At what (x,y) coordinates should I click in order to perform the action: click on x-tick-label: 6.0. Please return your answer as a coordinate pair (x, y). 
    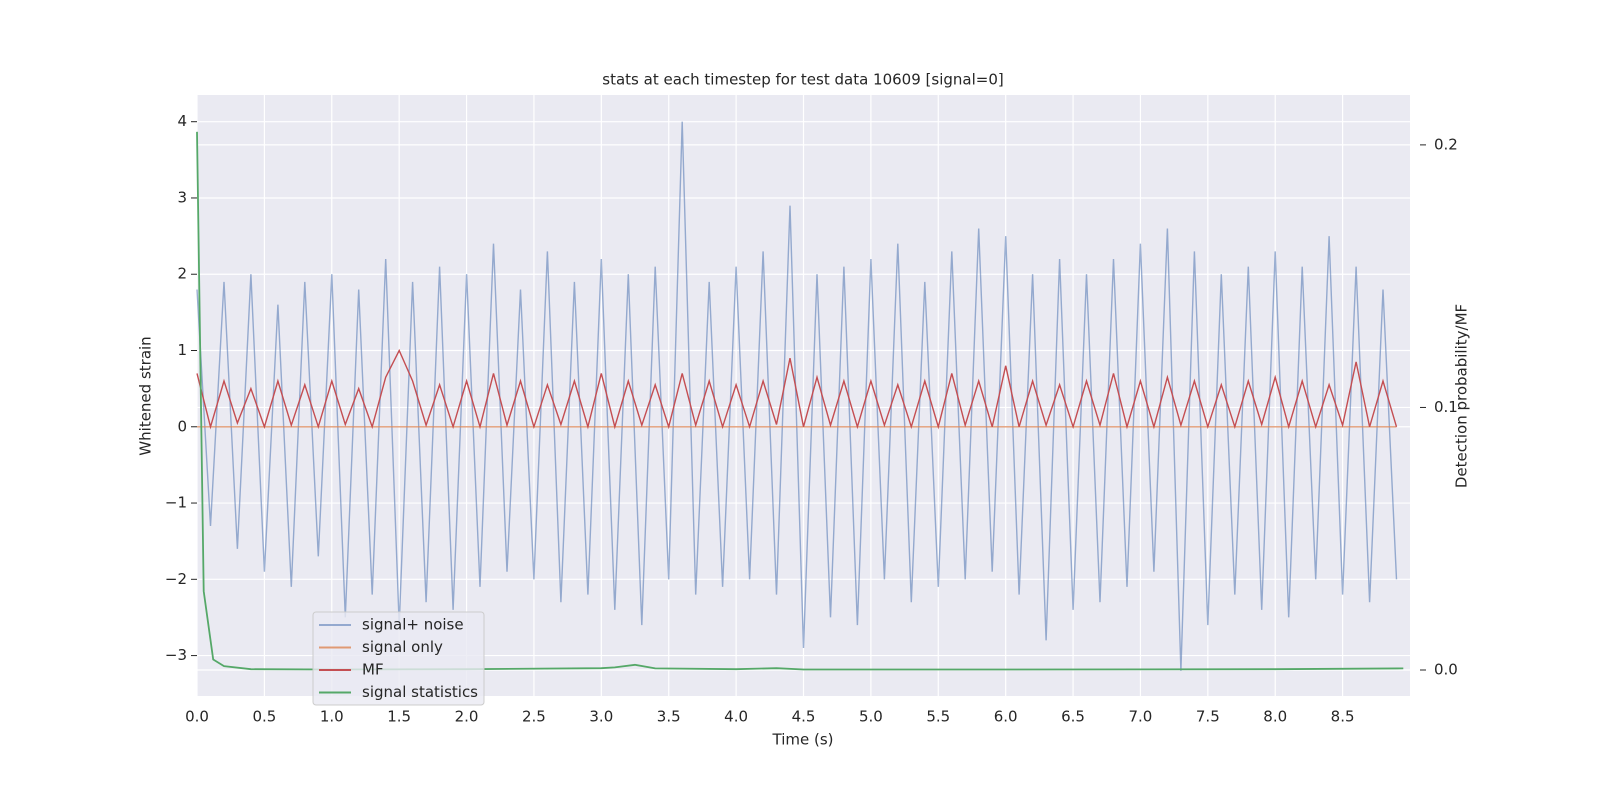
    Looking at the image, I should click on (1006, 717).